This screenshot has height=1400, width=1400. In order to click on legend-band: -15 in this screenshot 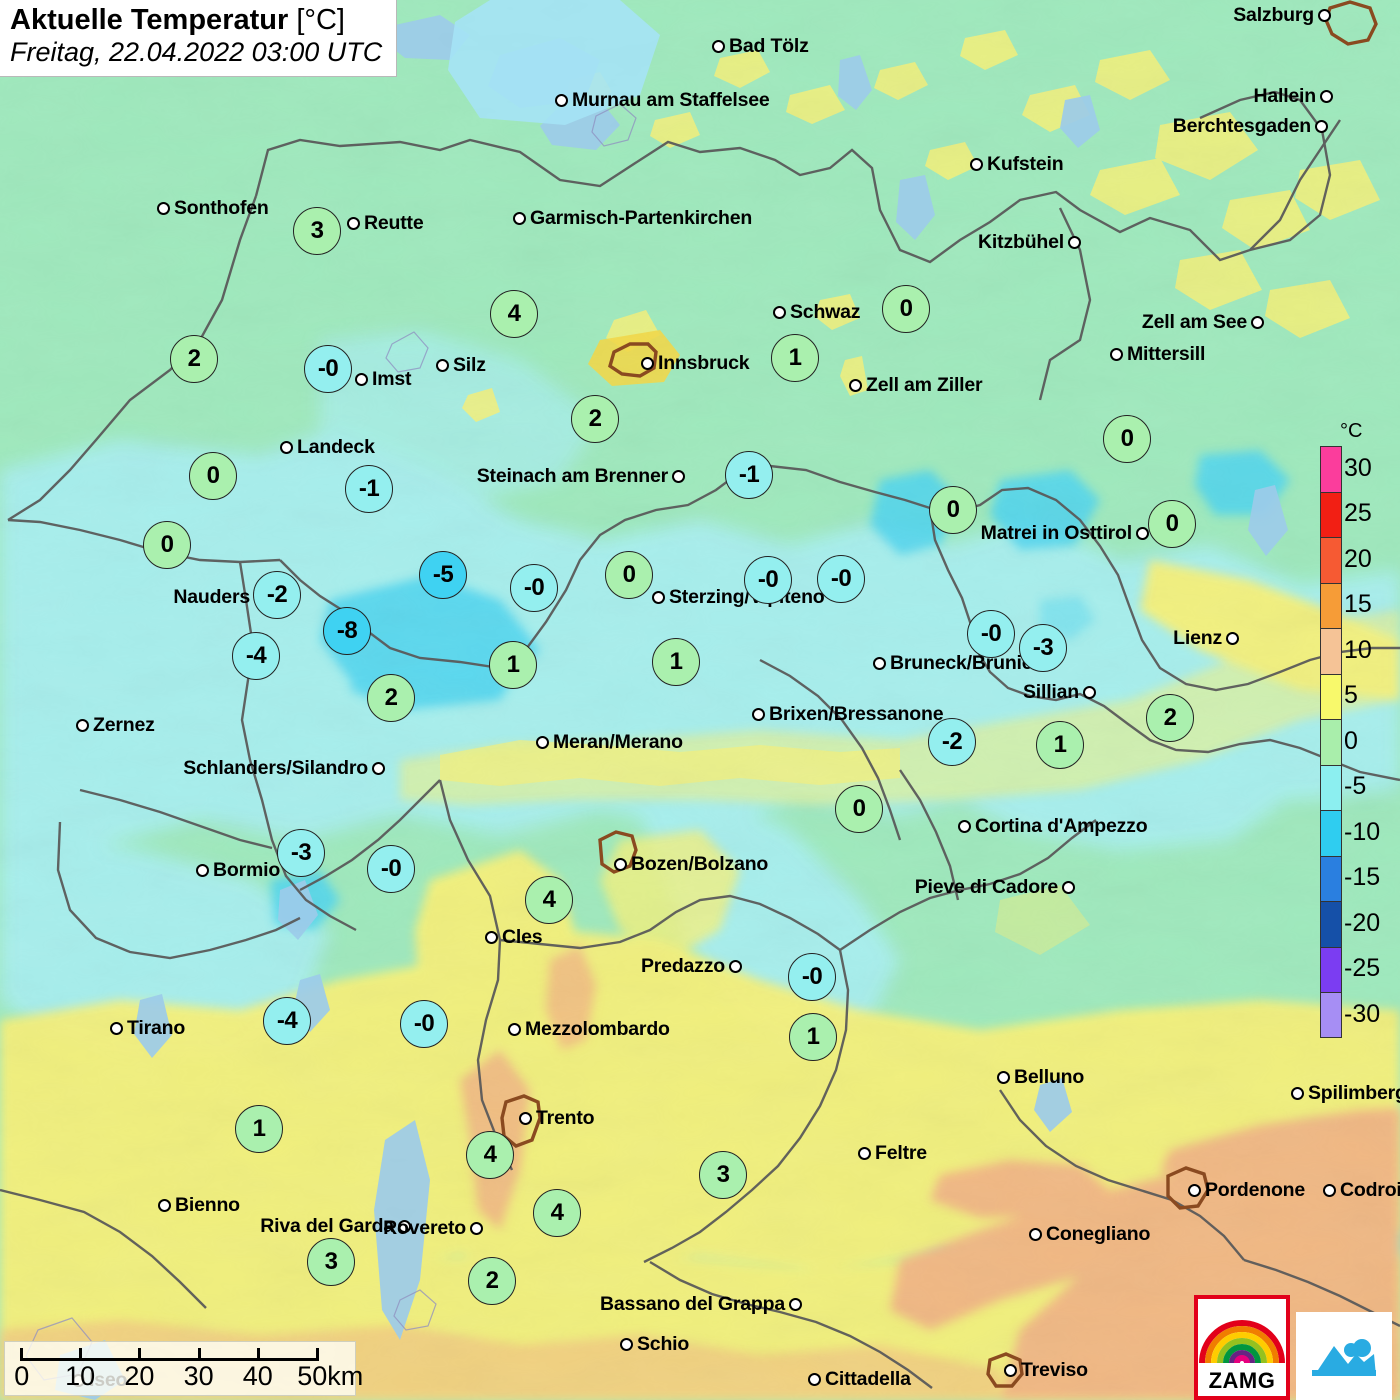, I will do `click(1351, 878)`.